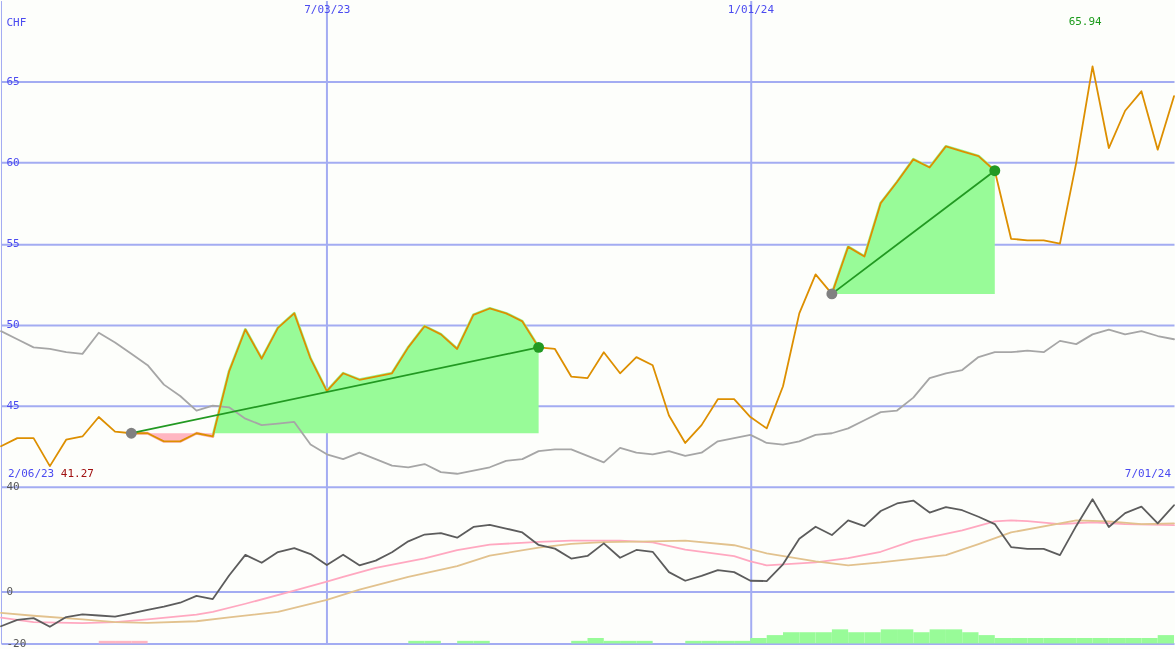  What do you see at coordinates (13, 406) in the screenshot?
I see `y-tick-label: 45` at bounding box center [13, 406].